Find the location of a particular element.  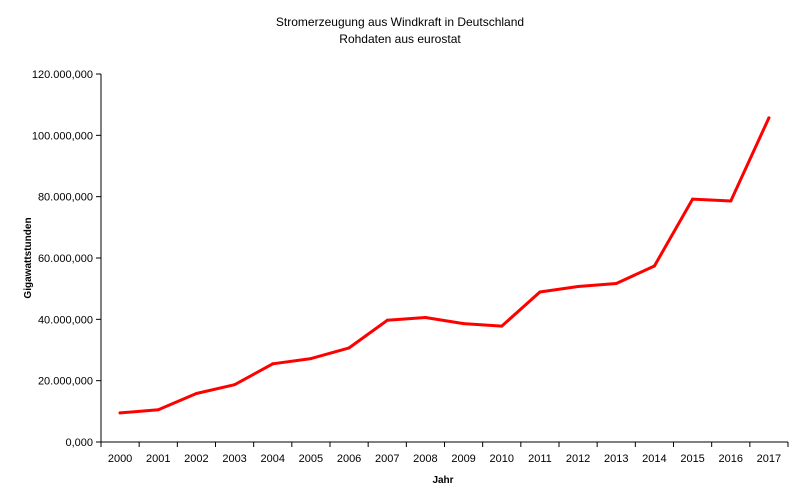

x-tick-label: 2005 is located at coordinates (311, 459).